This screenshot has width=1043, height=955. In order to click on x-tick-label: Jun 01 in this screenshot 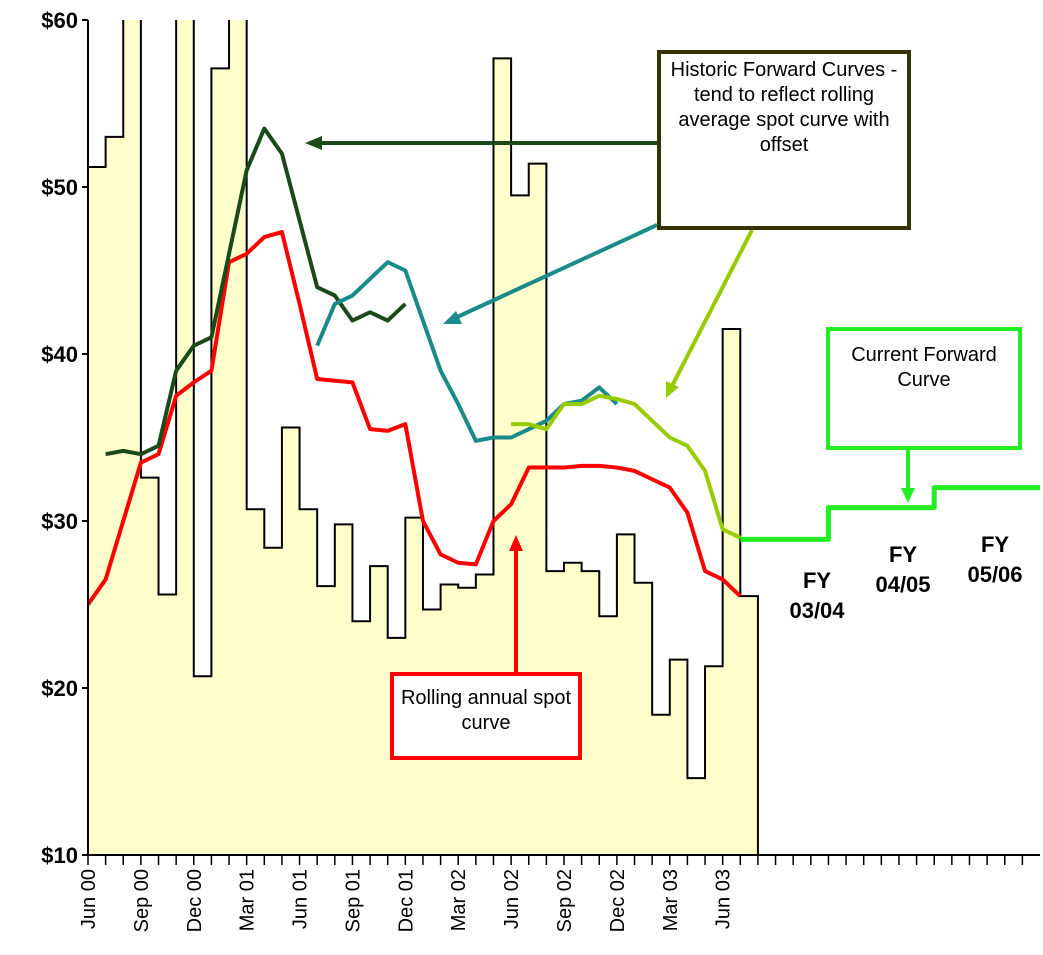, I will do `click(301, 899)`.